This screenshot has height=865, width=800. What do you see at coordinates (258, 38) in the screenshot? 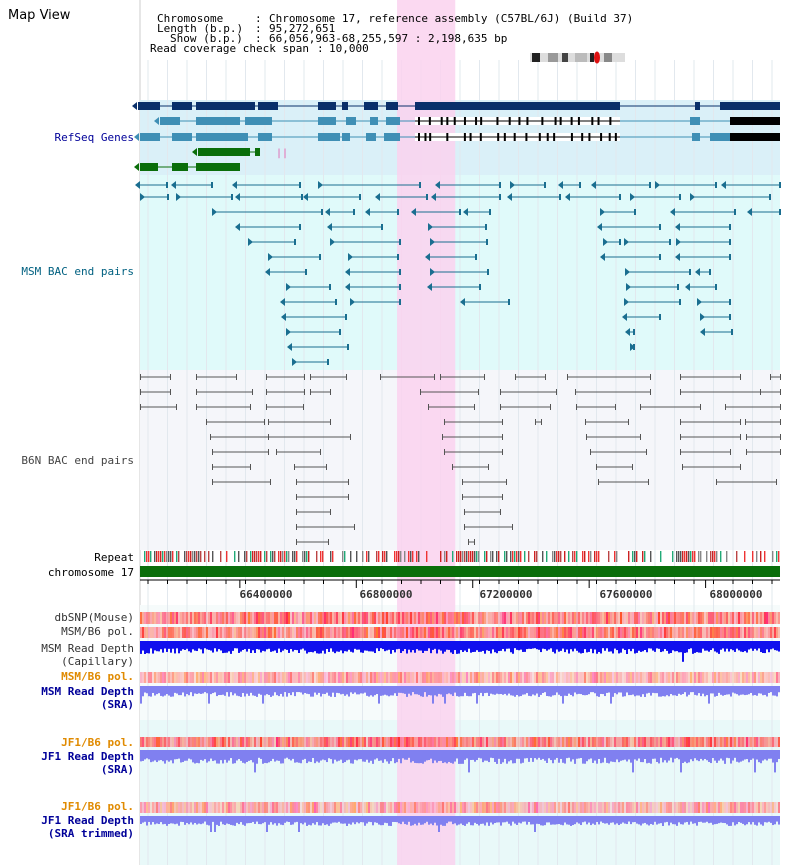
I see `colon: :` at bounding box center [258, 38].